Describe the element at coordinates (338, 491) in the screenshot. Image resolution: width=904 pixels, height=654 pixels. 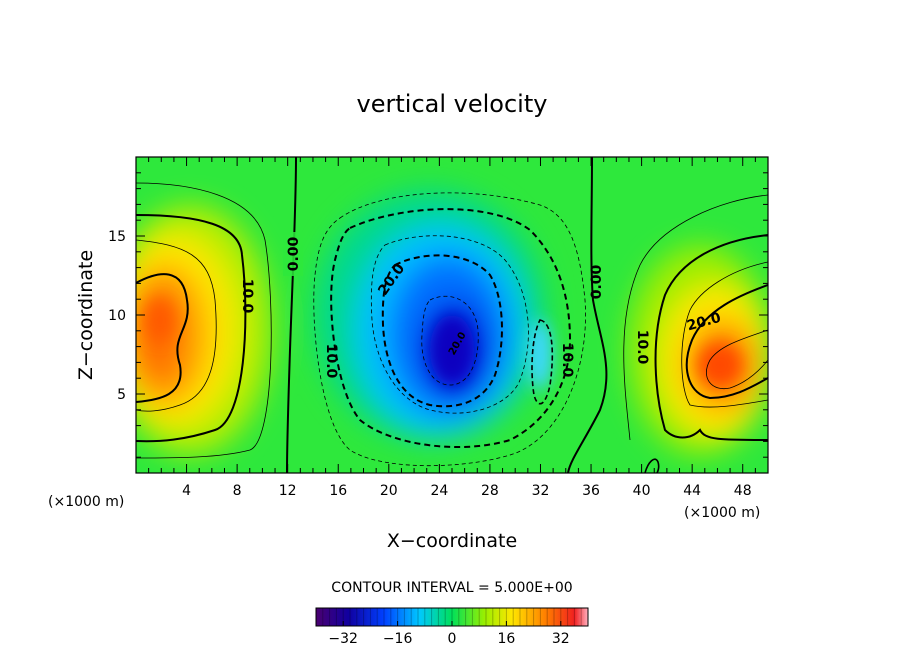
I see `x-tick-label: 16` at that location.